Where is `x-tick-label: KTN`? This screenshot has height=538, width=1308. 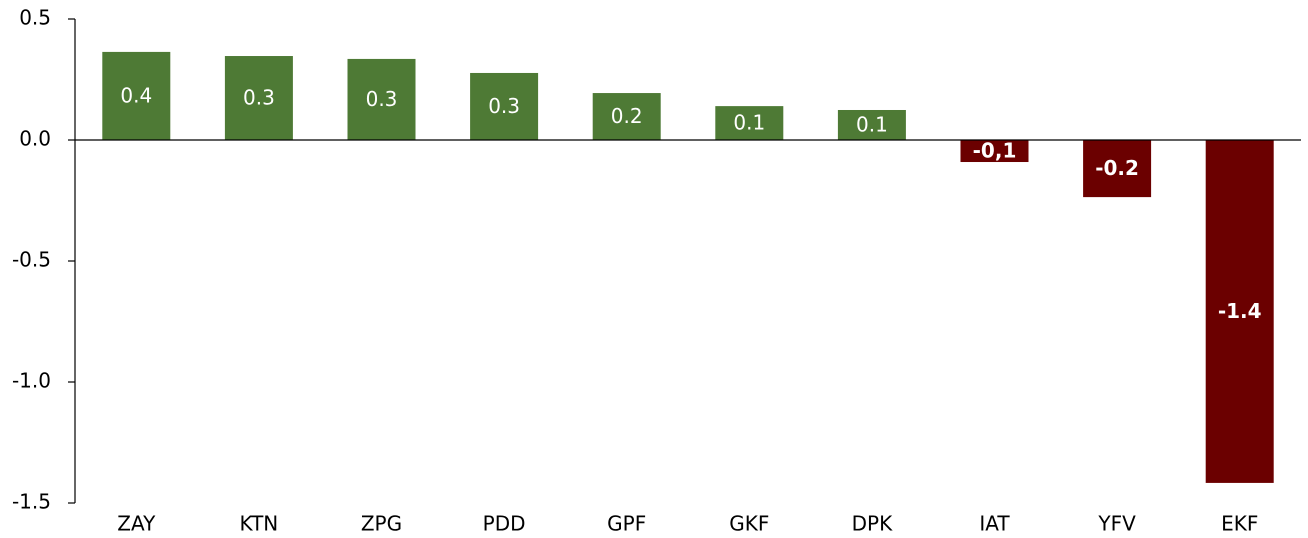 x-tick-label: KTN is located at coordinates (259, 524).